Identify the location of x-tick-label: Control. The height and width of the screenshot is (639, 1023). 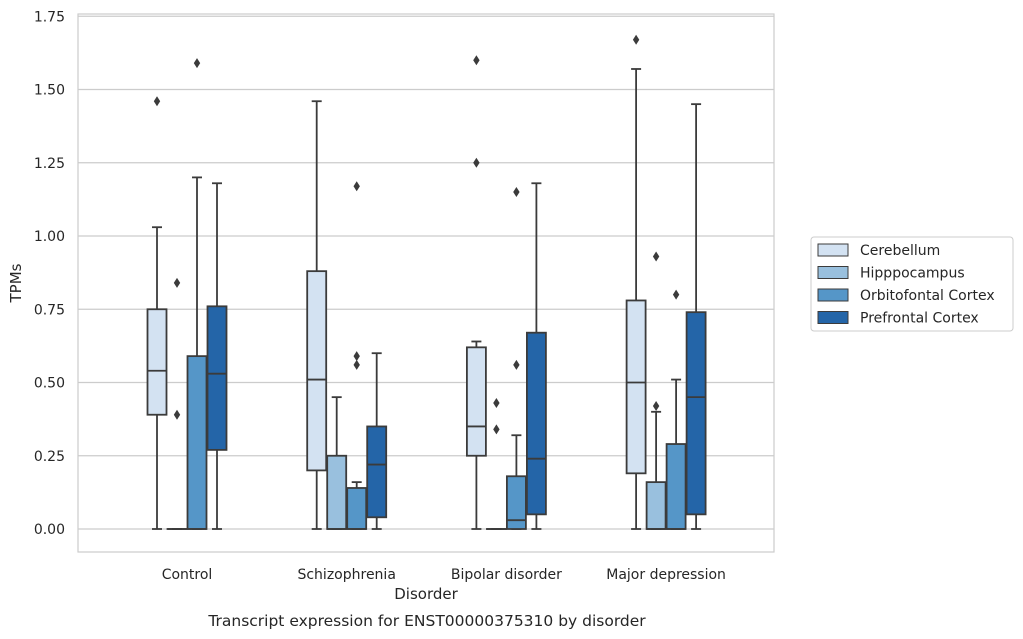
(187, 575).